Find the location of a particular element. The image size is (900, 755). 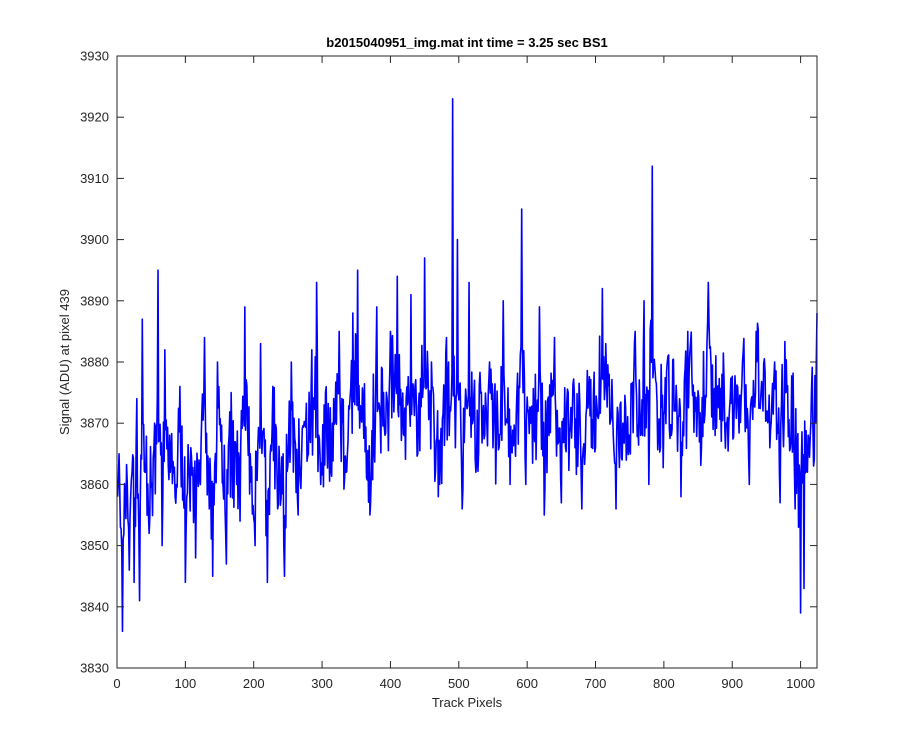

y-tick-label: 3850 is located at coordinates (94, 545).